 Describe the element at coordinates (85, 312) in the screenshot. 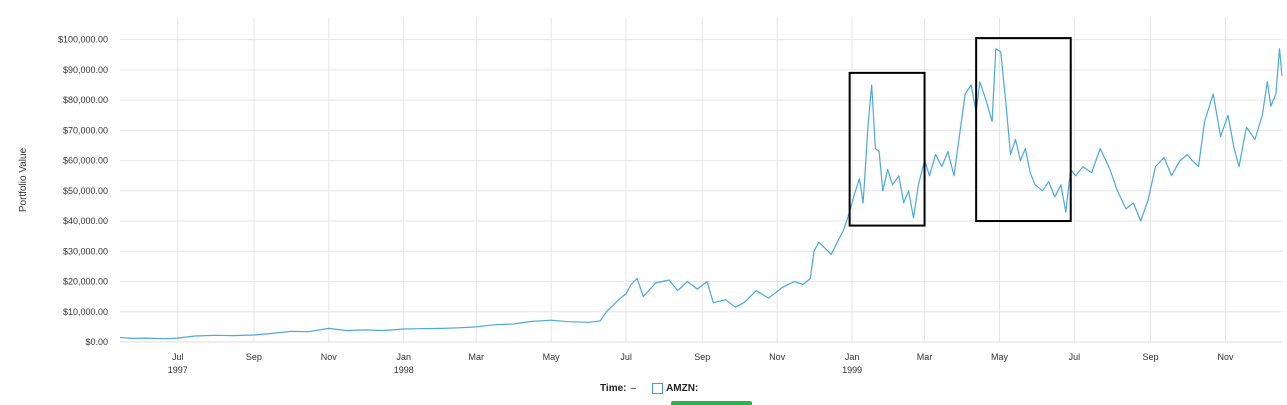

I see `y-tick-label: $10,000.00` at that location.